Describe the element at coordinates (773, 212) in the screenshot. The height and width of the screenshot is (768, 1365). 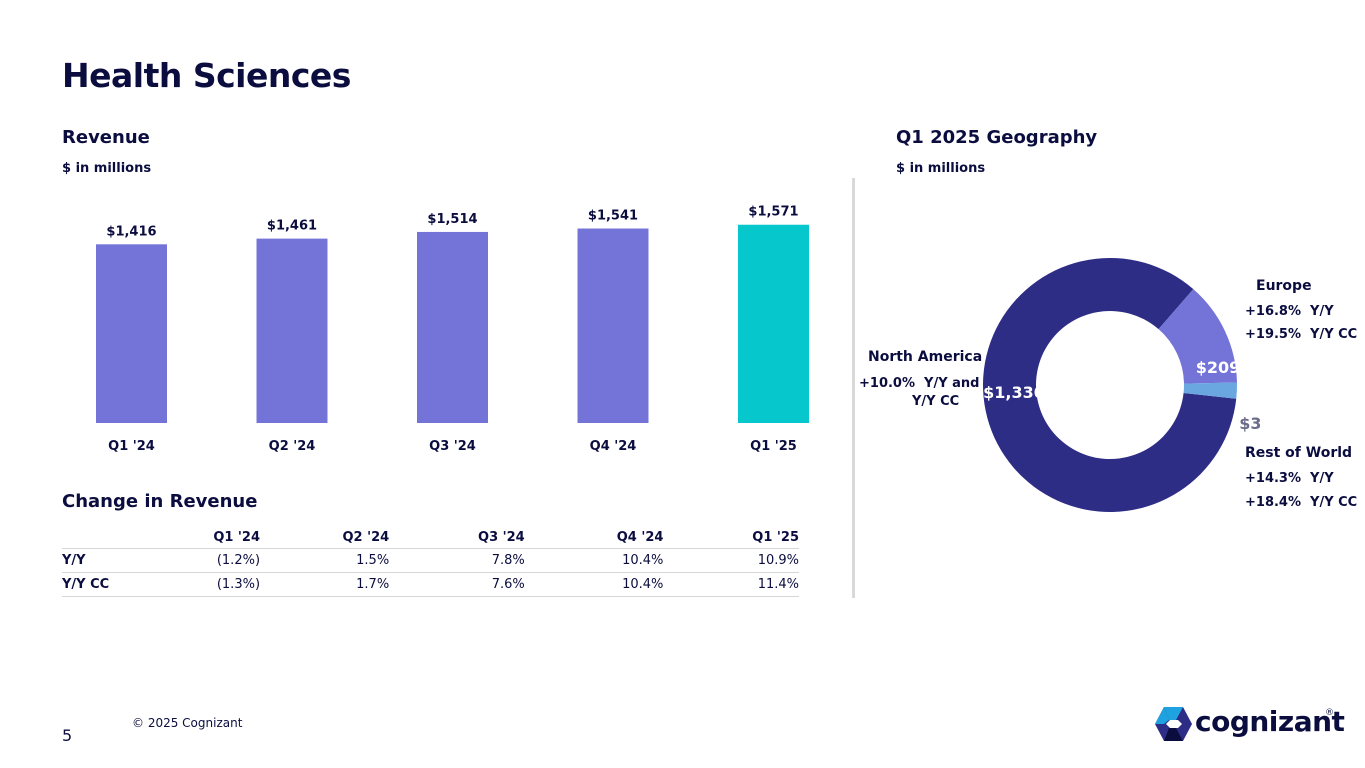
I see `bar-value-label: $1,571` at that location.